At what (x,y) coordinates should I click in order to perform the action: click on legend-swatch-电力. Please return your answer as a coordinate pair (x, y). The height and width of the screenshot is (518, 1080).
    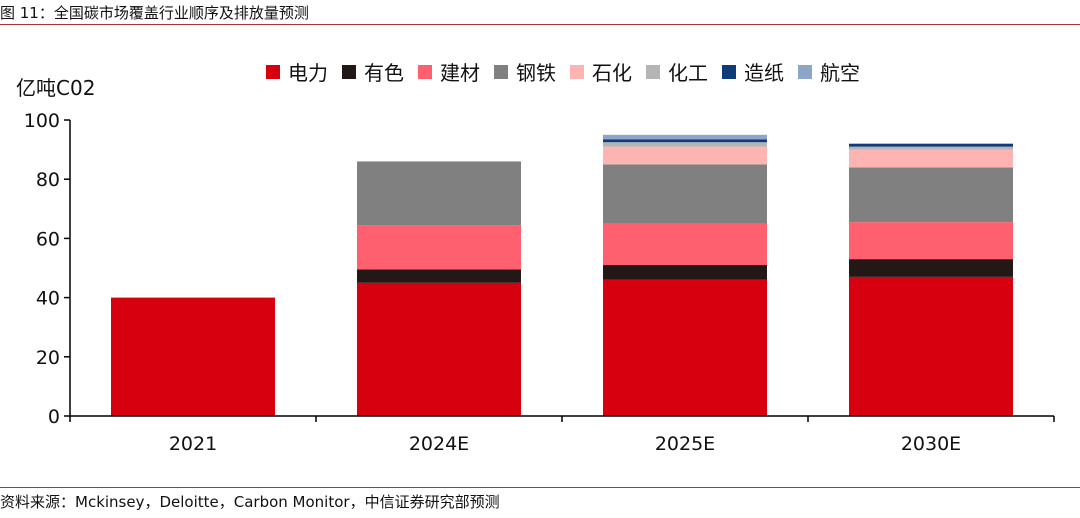
    Looking at the image, I should click on (273, 72).